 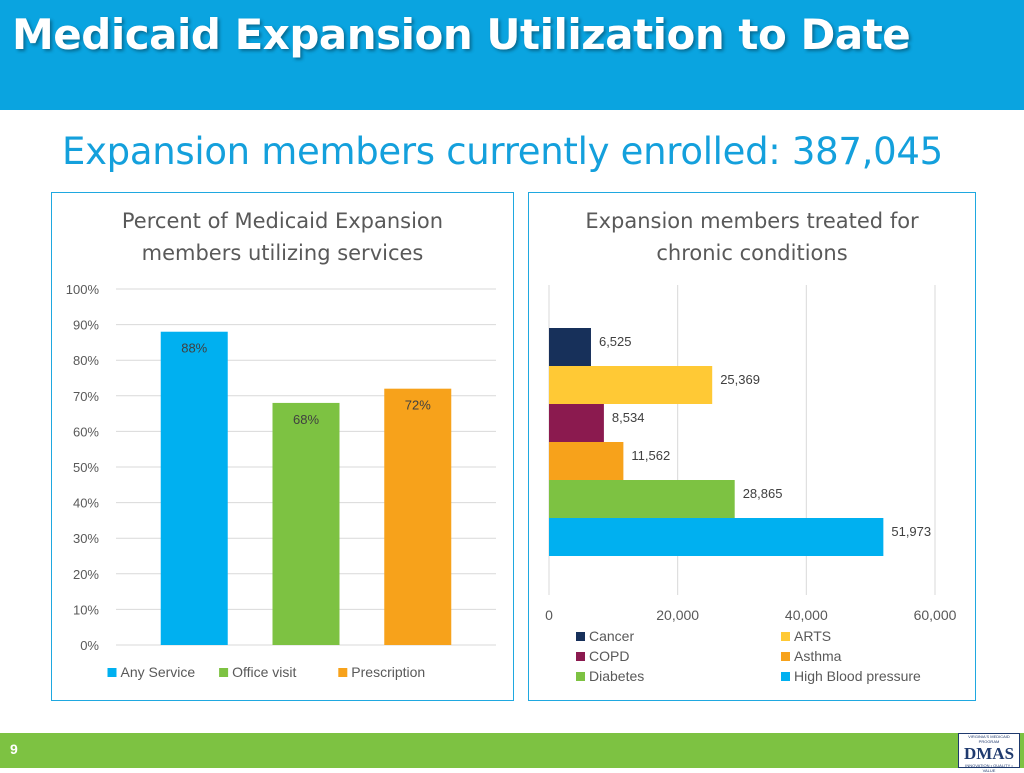 I want to click on footer-bar: 9, so click(x=512, y=750).